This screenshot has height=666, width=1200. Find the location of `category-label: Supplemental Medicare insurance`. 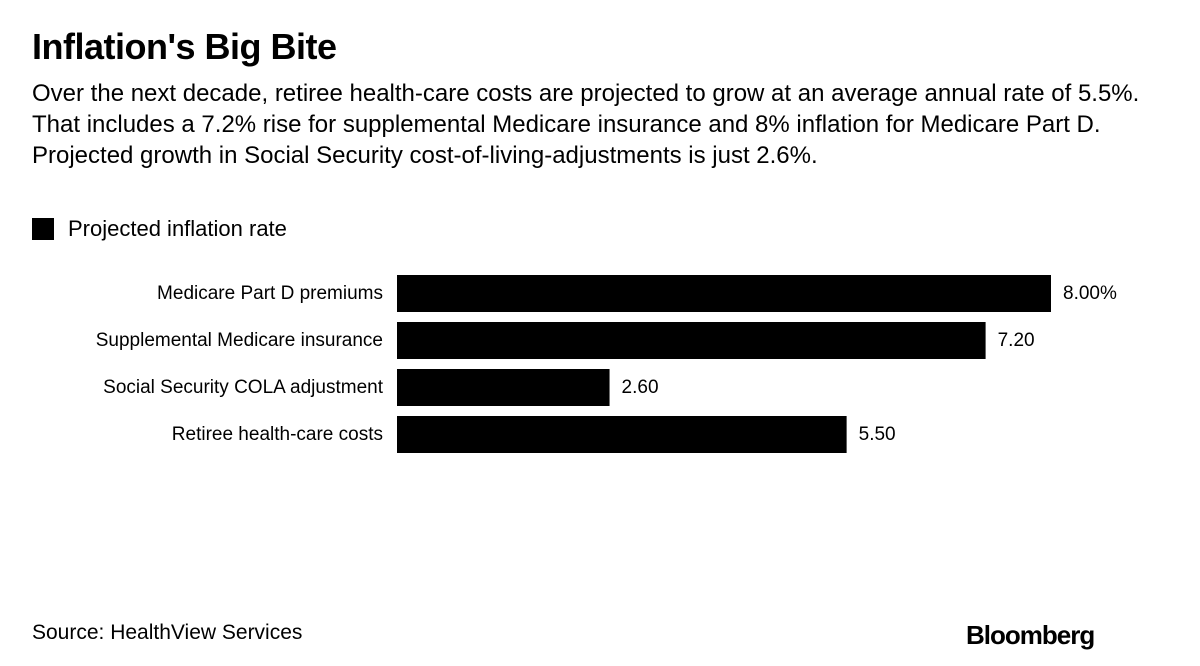

category-label: Supplemental Medicare insurance is located at coordinates (239, 340).